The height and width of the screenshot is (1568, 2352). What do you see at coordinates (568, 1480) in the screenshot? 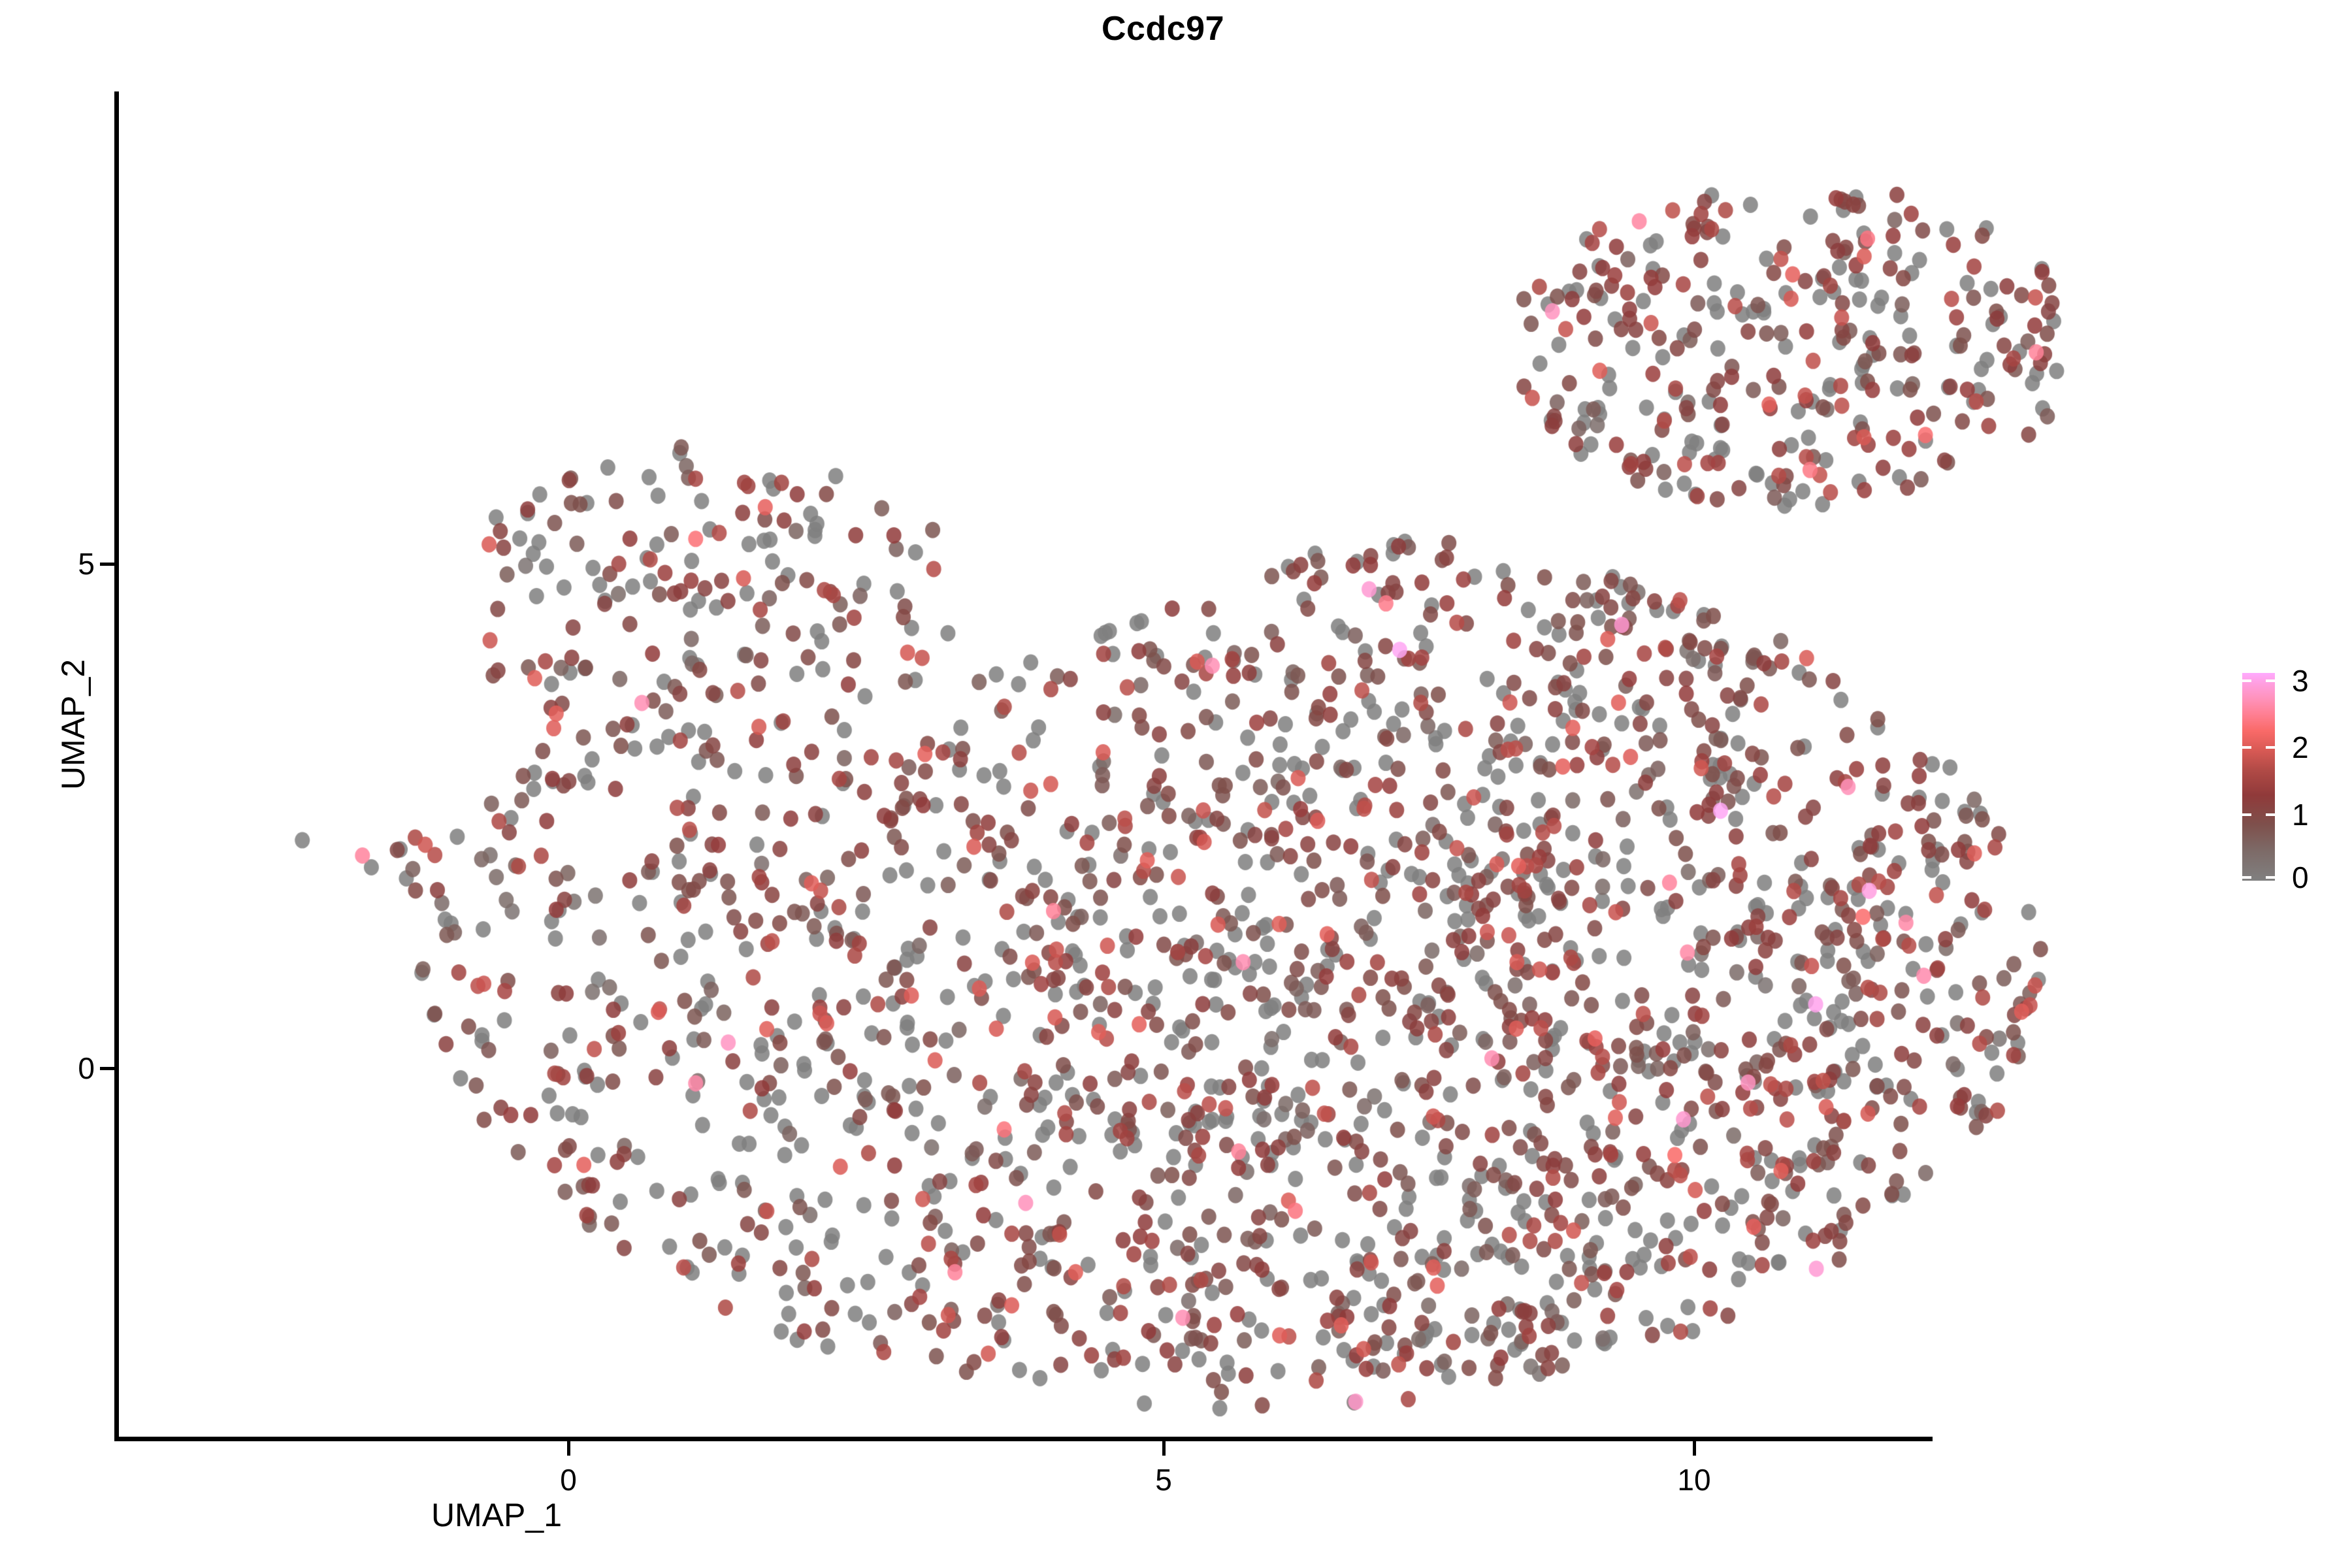
I see `x-tick-label-0: 0` at bounding box center [568, 1480].